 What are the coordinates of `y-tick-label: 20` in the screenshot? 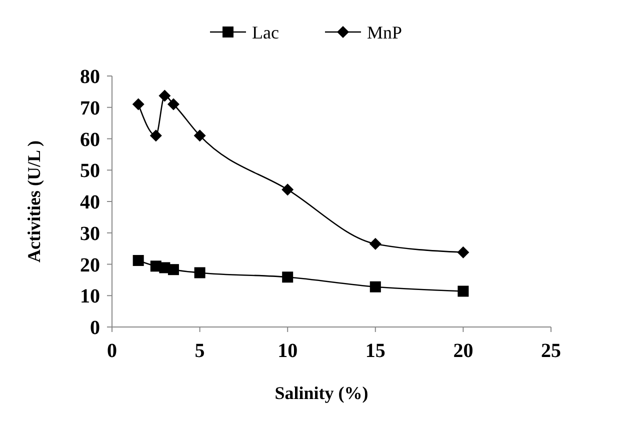 It's located at (90, 265).